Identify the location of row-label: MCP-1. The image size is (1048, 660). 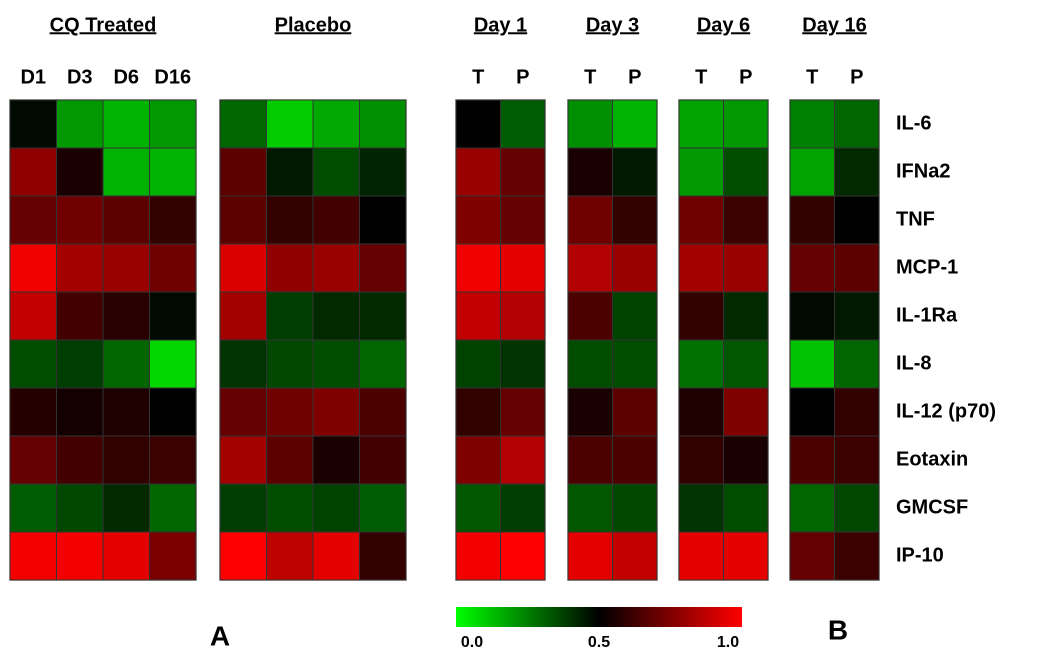
(927, 267).